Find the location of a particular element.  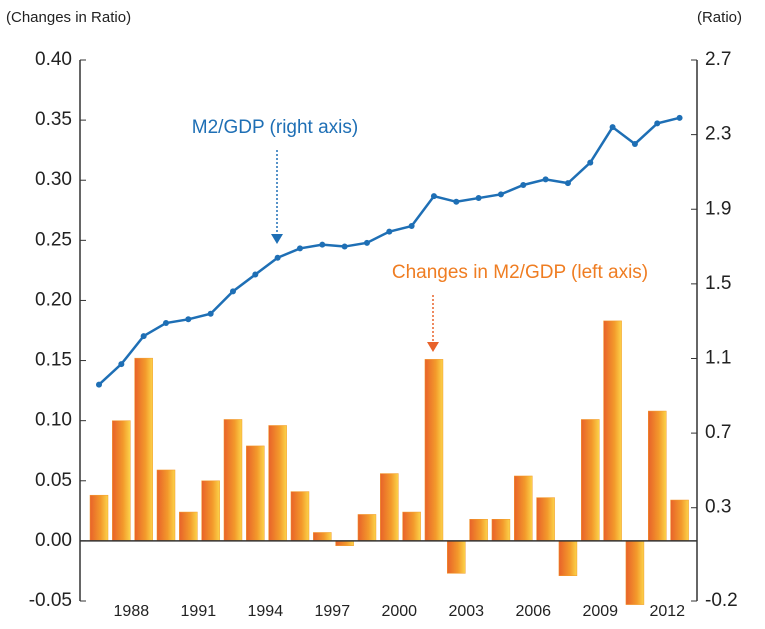

y-axis-label: (Changes in Ratio) is located at coordinates (68, 17).